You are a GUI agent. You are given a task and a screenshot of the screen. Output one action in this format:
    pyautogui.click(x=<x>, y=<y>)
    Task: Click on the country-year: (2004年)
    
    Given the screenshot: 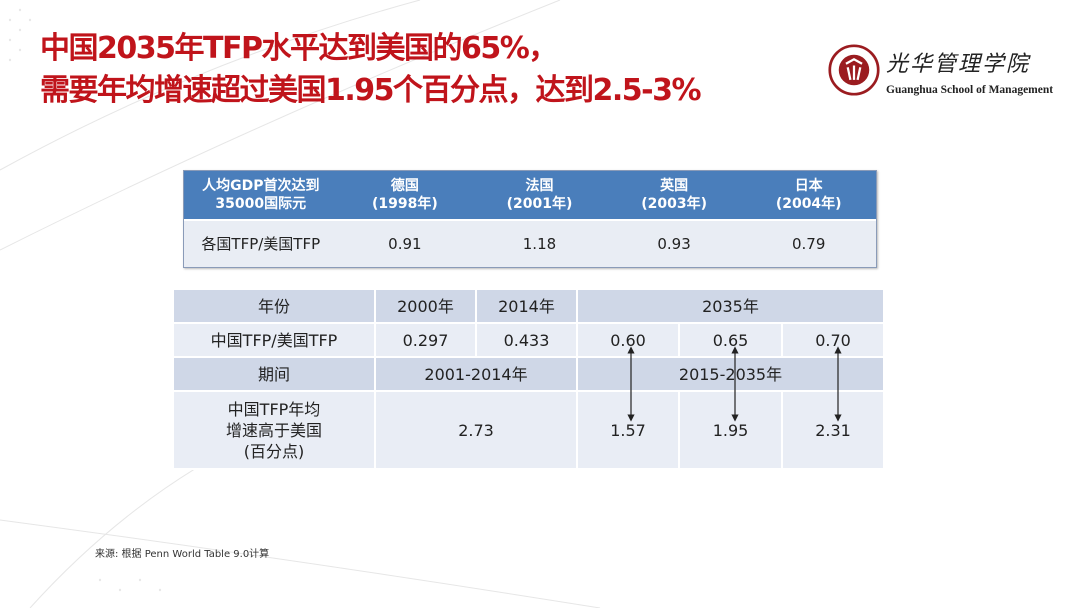 What is the action you would take?
    pyautogui.click(x=808, y=204)
    